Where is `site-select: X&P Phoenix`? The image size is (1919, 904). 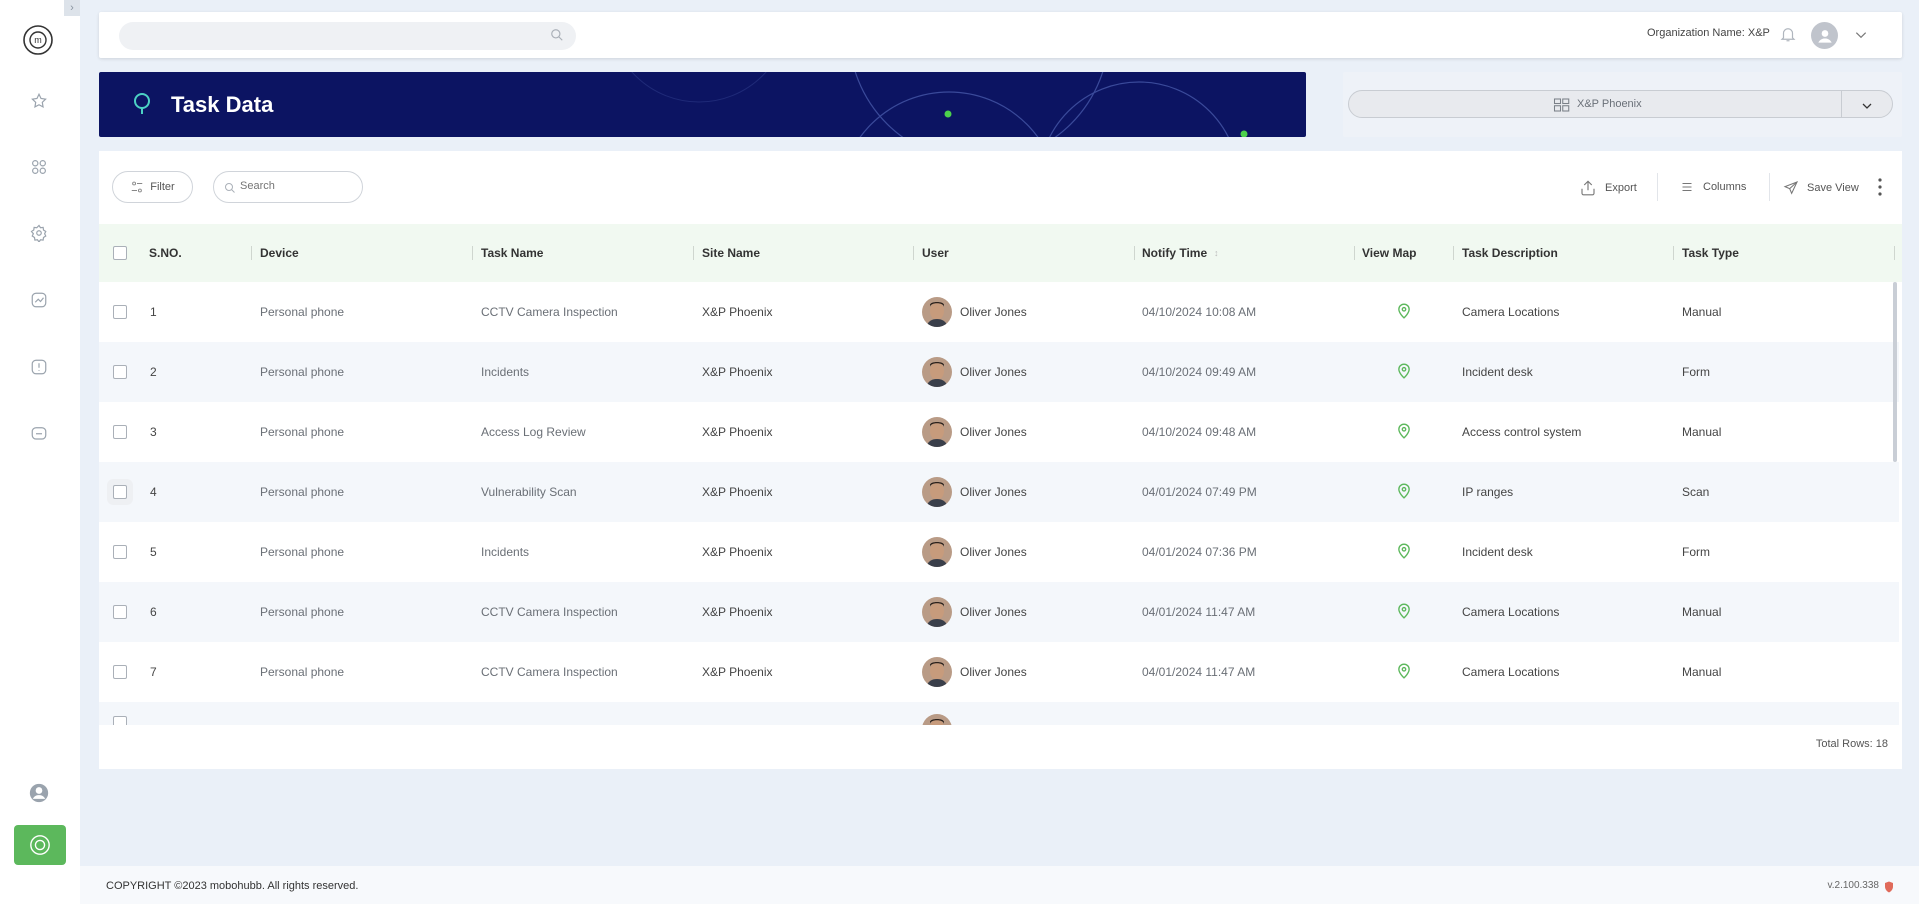
site-select: X&P Phoenix is located at coordinates (1620, 104).